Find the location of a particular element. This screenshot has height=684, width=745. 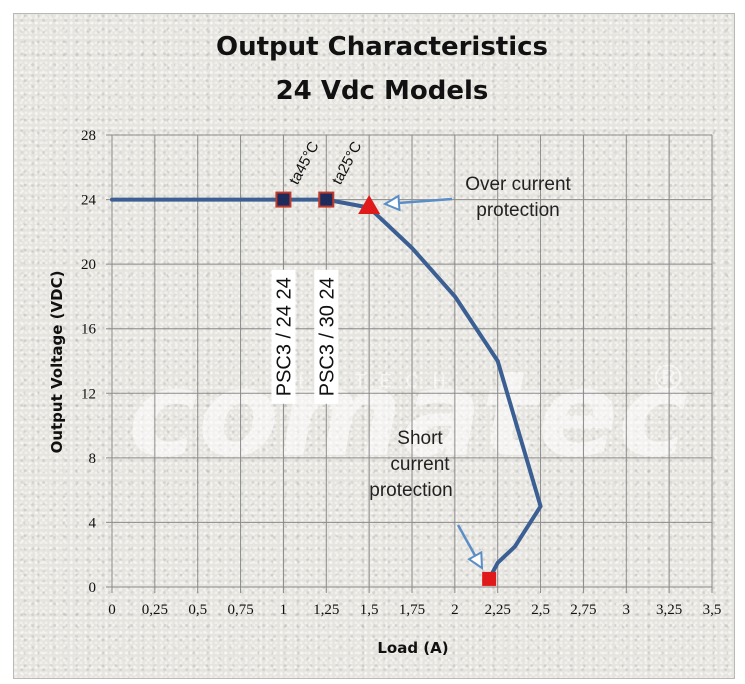

x-tick-label: 0,5 is located at coordinates (197, 610).